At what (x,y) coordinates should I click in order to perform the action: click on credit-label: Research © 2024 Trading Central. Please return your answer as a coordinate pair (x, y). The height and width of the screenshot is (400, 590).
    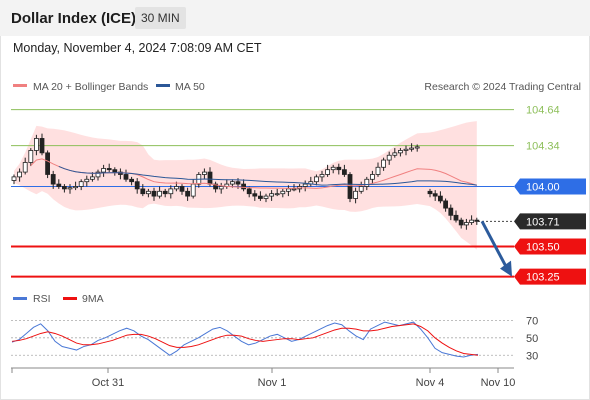
    Looking at the image, I should click on (502, 87).